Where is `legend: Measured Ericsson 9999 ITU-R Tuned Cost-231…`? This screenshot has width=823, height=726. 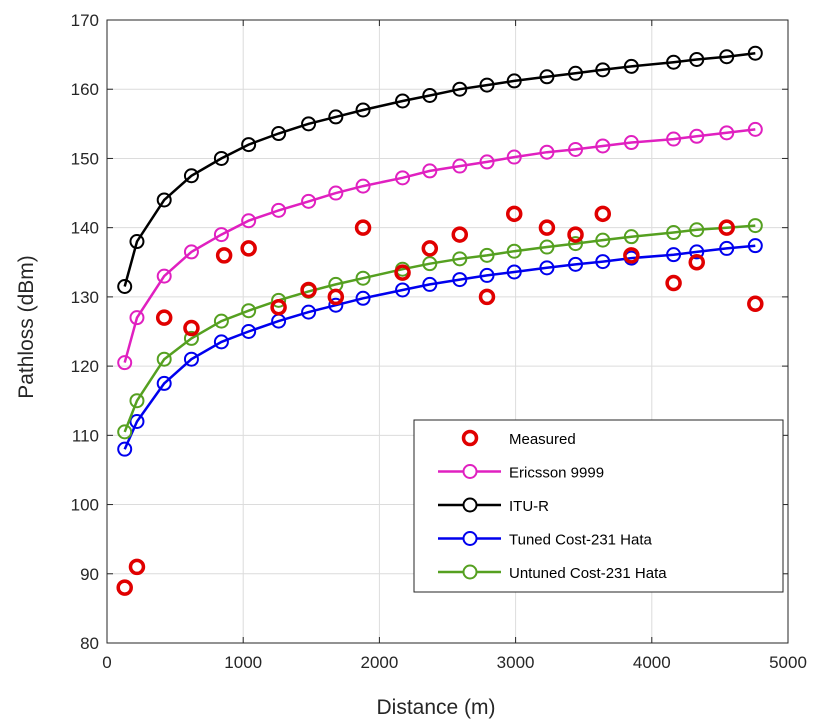 legend: Measured Ericsson 9999 ITU-R Tuned Cost-231… is located at coordinates (598, 506).